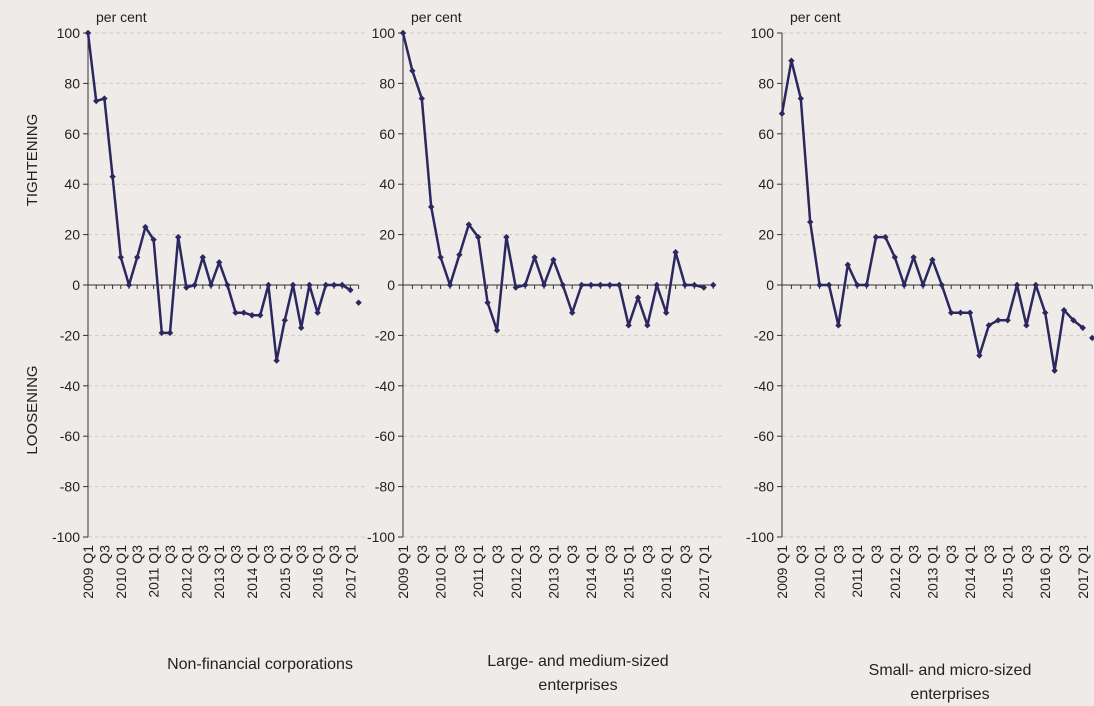 Image resolution: width=1094 pixels, height=706 pixels. I want to click on series-line, so click(219, 197).